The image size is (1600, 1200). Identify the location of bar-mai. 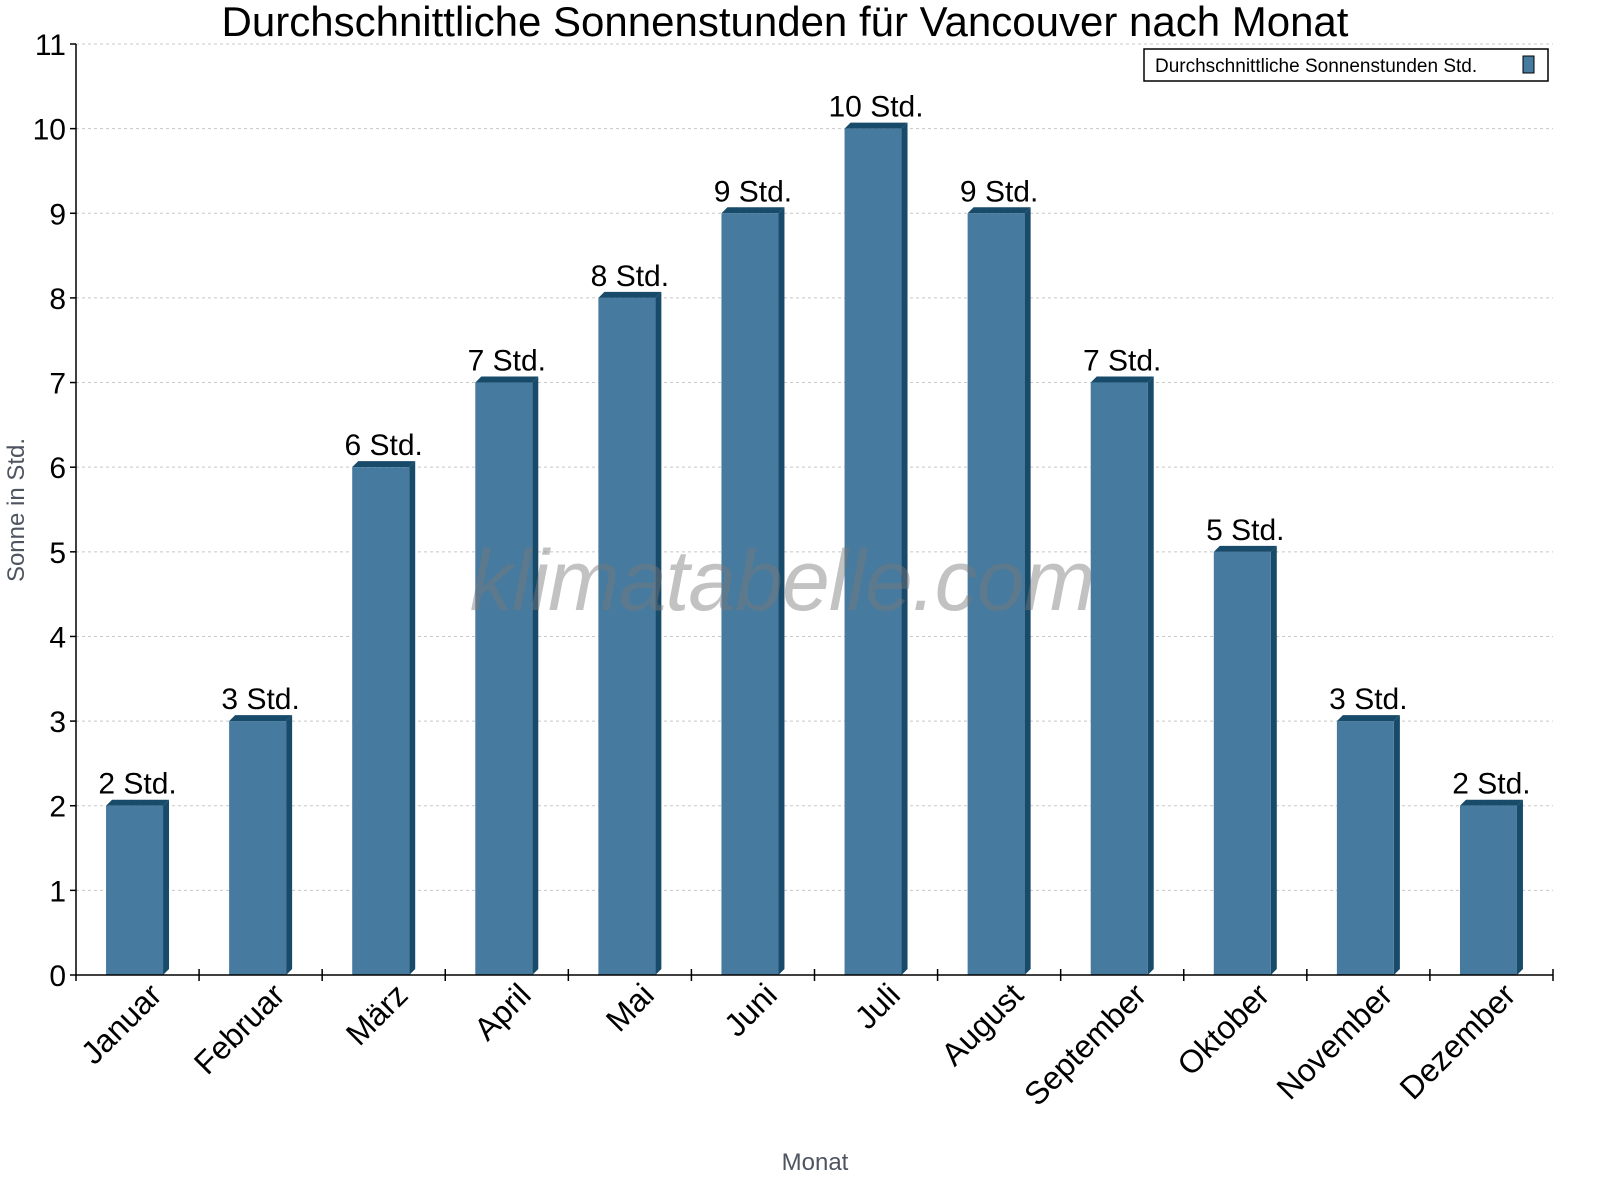
(630, 633).